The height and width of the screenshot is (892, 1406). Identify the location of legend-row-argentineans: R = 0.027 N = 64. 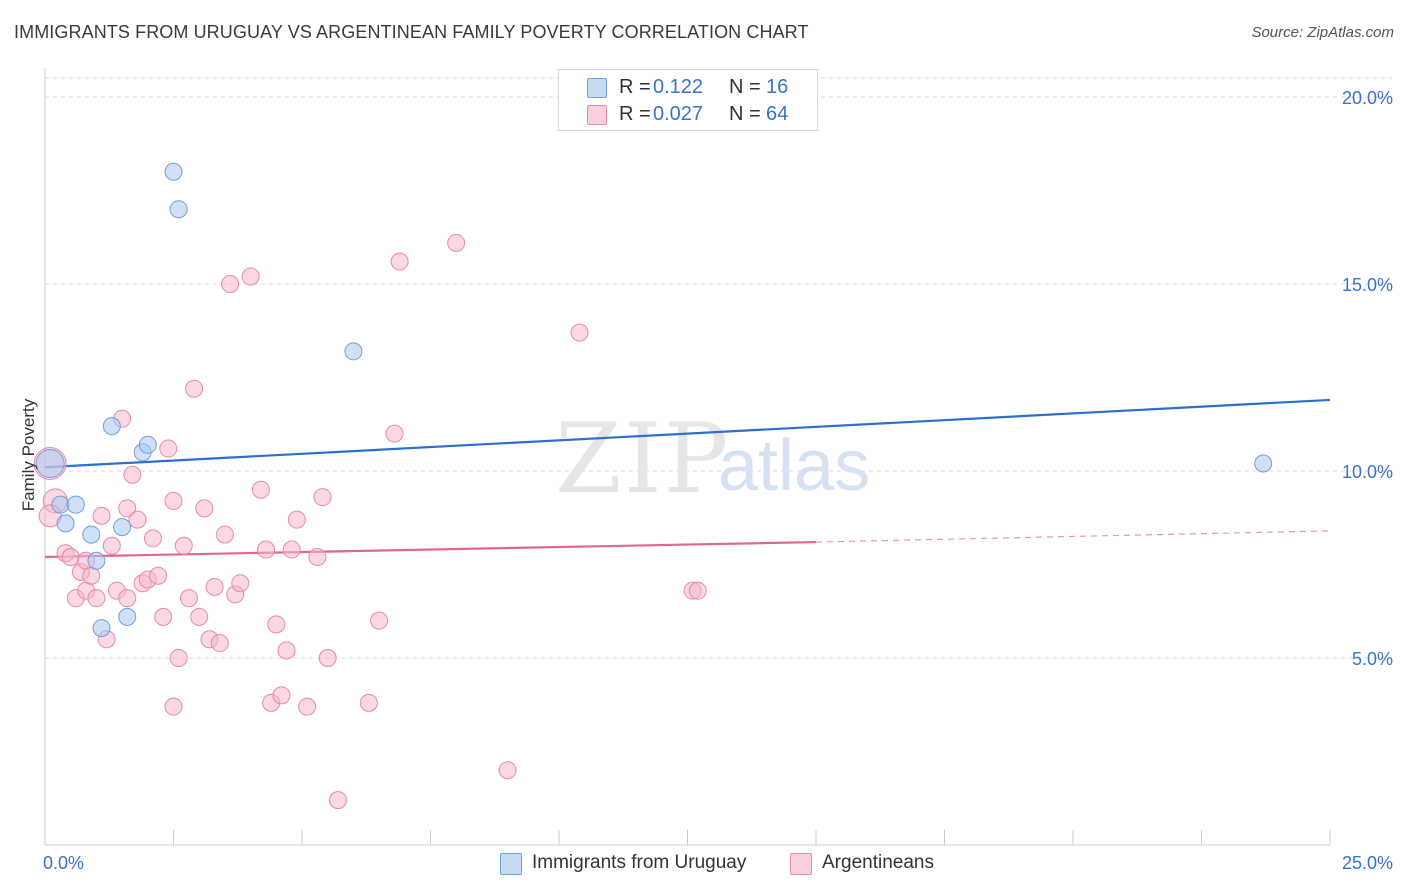
(688, 114).